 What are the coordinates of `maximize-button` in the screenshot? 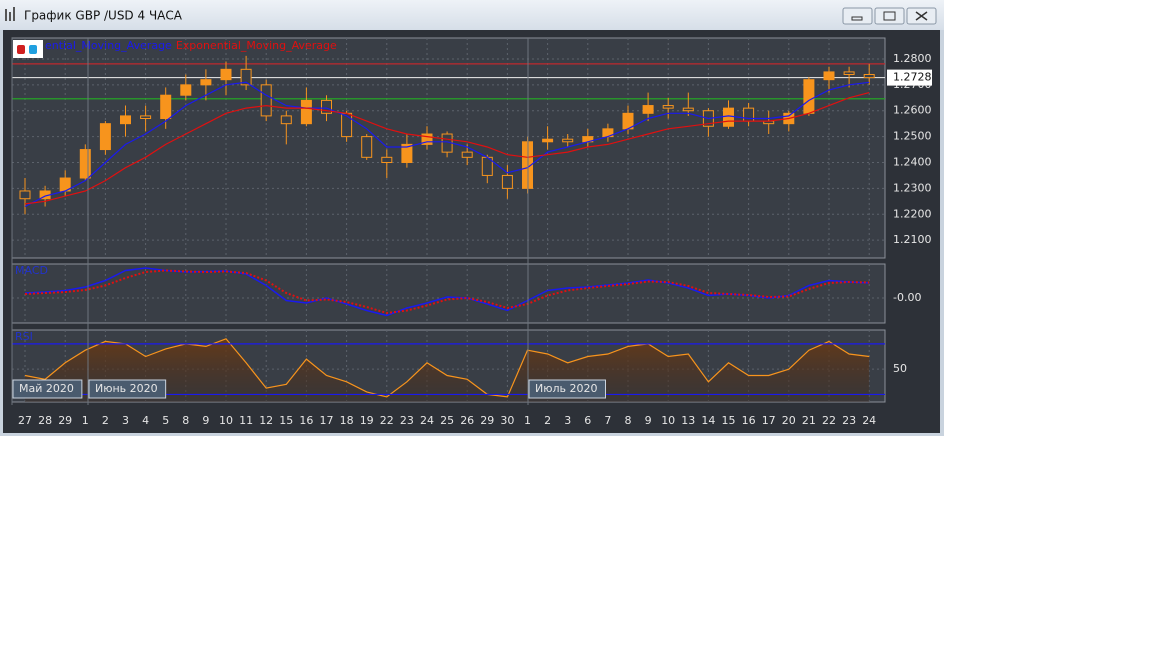 It's located at (889, 16).